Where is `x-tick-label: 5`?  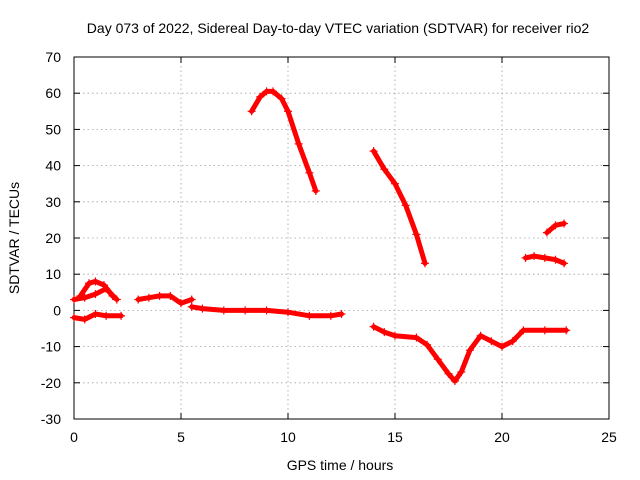 x-tick-label: 5 is located at coordinates (181, 437).